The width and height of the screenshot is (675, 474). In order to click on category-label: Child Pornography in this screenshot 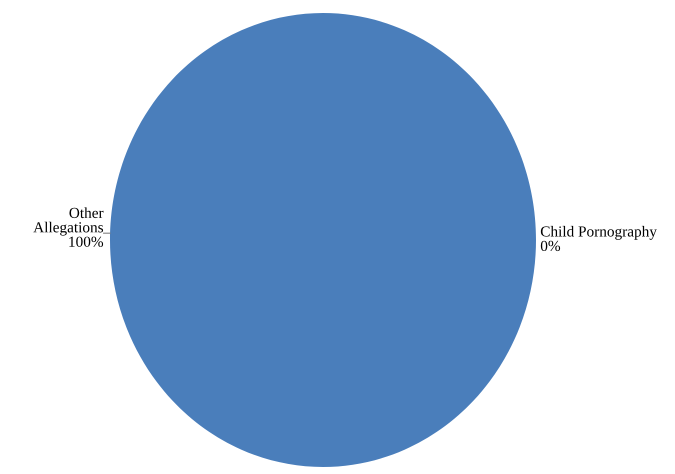, I will do `click(598, 233)`.